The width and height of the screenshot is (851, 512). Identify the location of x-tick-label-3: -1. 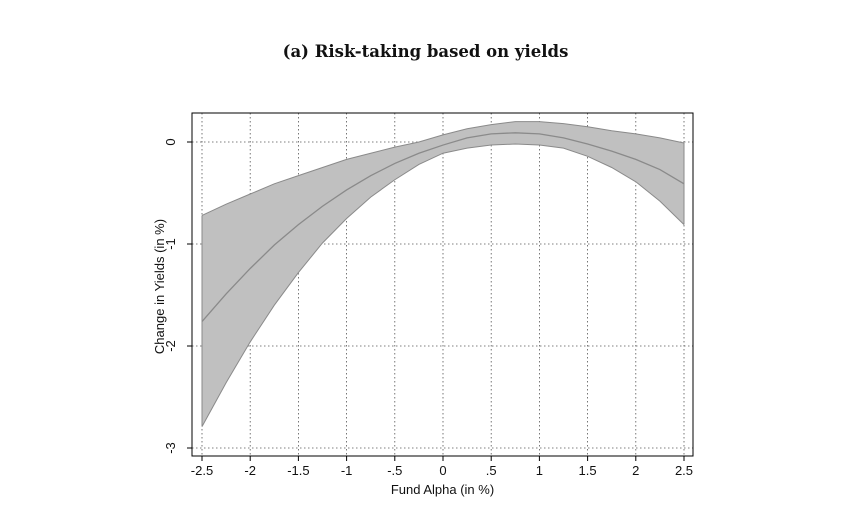
(347, 470).